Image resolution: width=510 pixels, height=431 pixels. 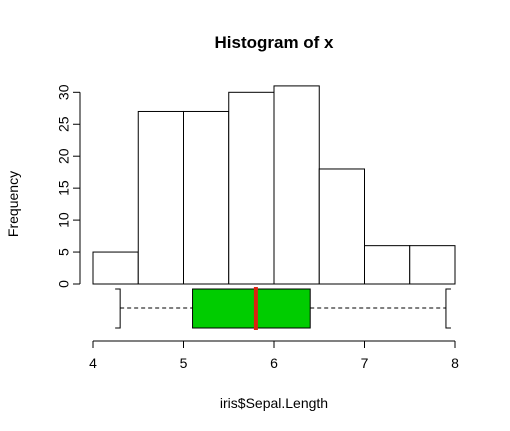 I want to click on y-tick-label: 25, so click(x=64, y=124).